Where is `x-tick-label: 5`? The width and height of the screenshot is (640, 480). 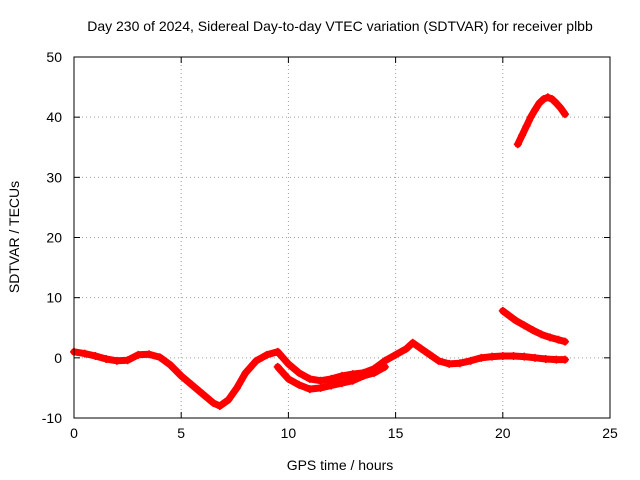 x-tick-label: 5 is located at coordinates (181, 433).